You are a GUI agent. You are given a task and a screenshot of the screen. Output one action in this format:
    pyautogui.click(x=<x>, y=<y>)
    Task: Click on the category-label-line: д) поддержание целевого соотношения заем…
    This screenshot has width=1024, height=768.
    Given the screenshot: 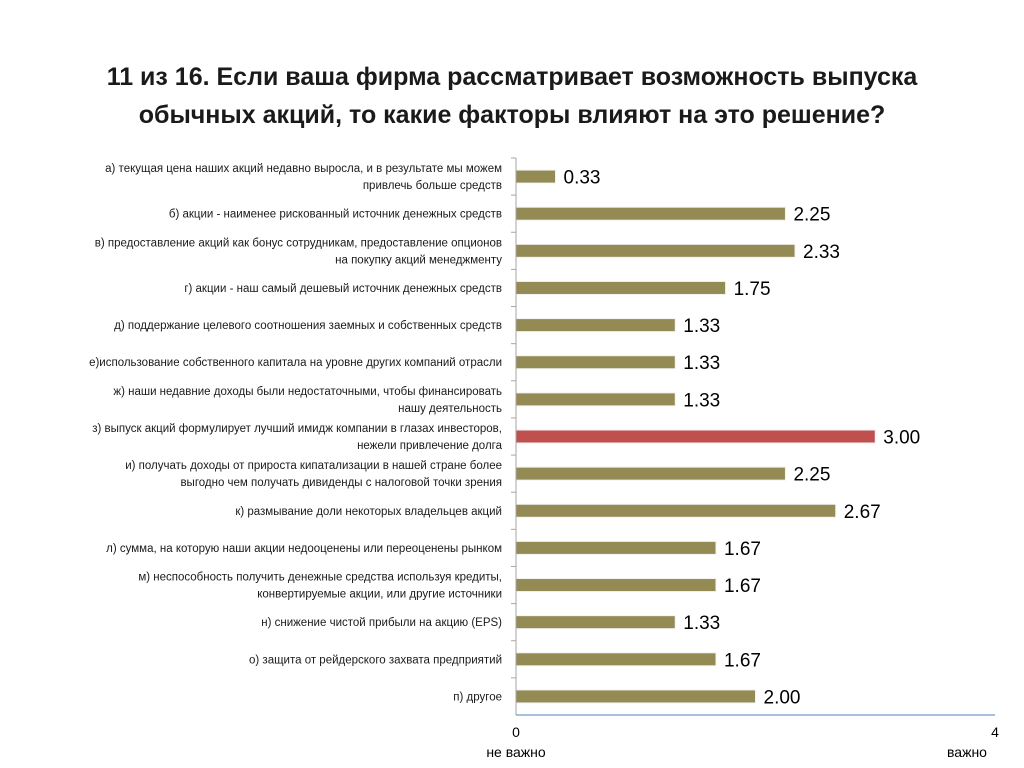 What is the action you would take?
    pyautogui.click(x=308, y=326)
    